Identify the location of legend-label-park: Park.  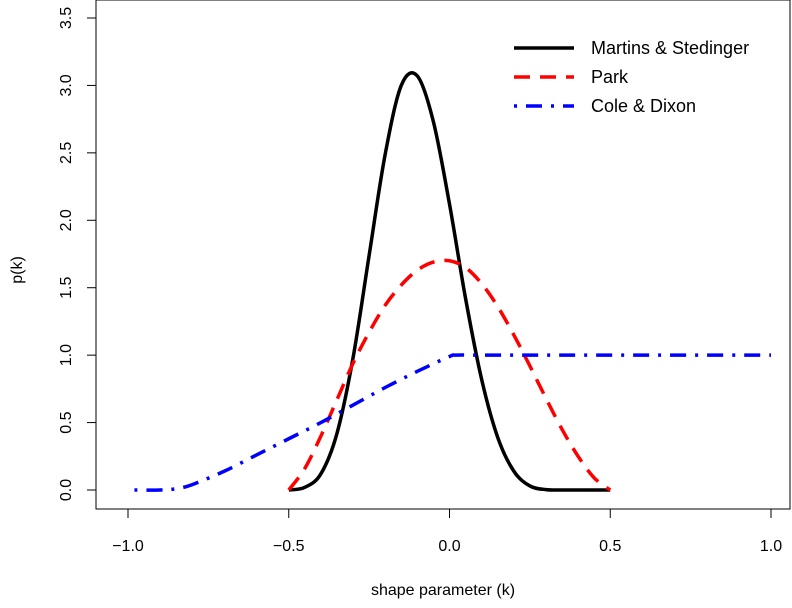
(610, 77).